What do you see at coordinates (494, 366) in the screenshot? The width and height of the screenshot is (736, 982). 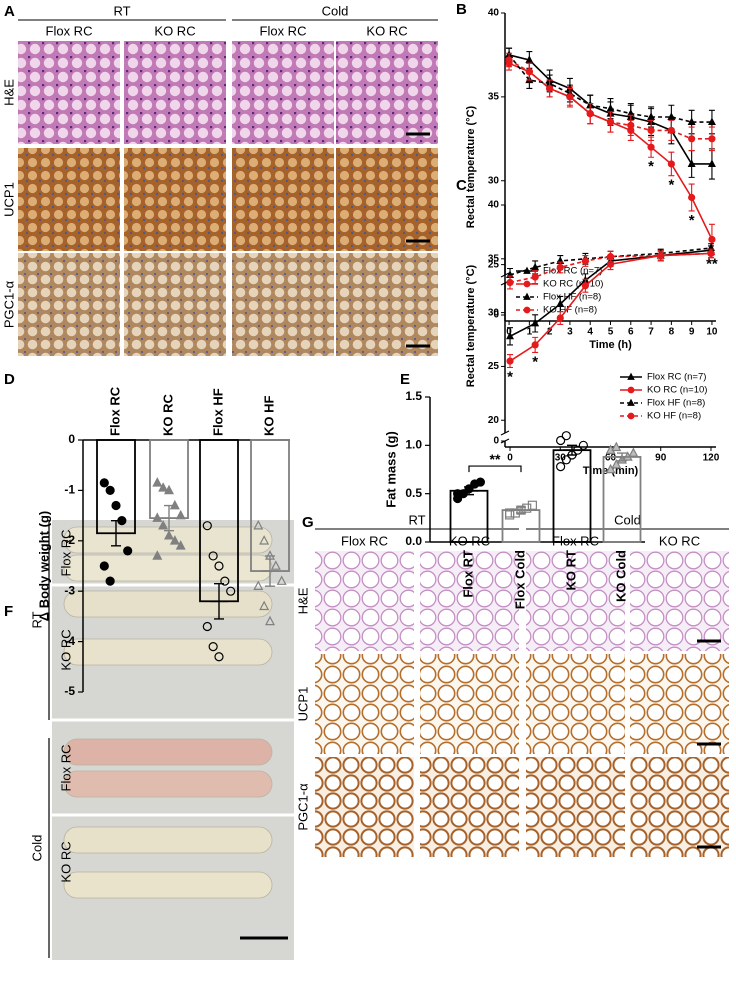 I see `y-tick-label: 25` at bounding box center [494, 366].